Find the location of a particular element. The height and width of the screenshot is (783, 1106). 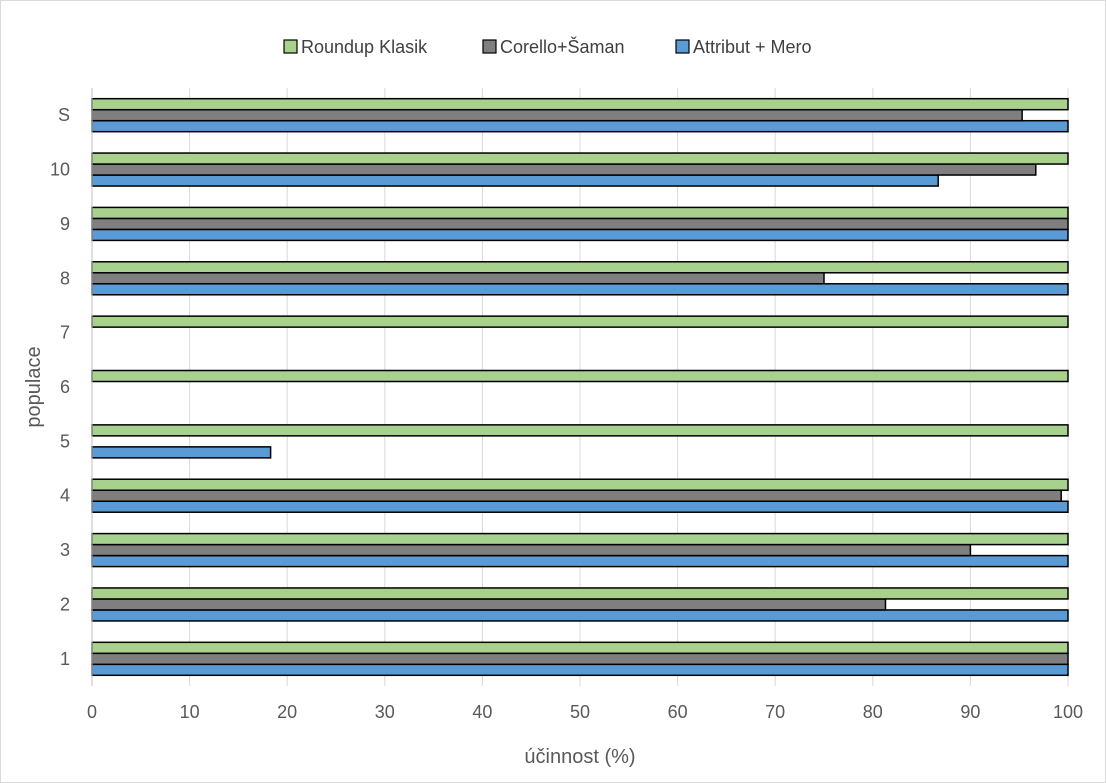

y-tick-label: 3 is located at coordinates (65, 550).